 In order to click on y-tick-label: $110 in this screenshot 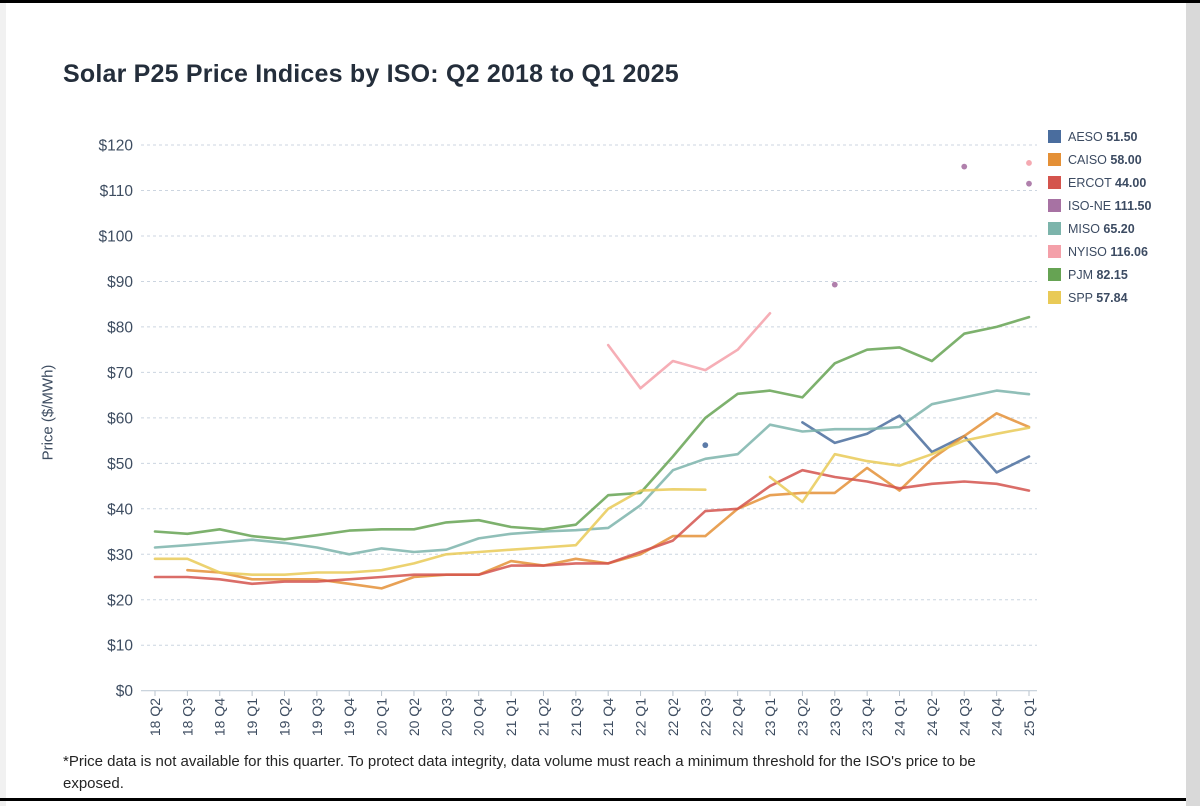, I will do `click(117, 191)`.